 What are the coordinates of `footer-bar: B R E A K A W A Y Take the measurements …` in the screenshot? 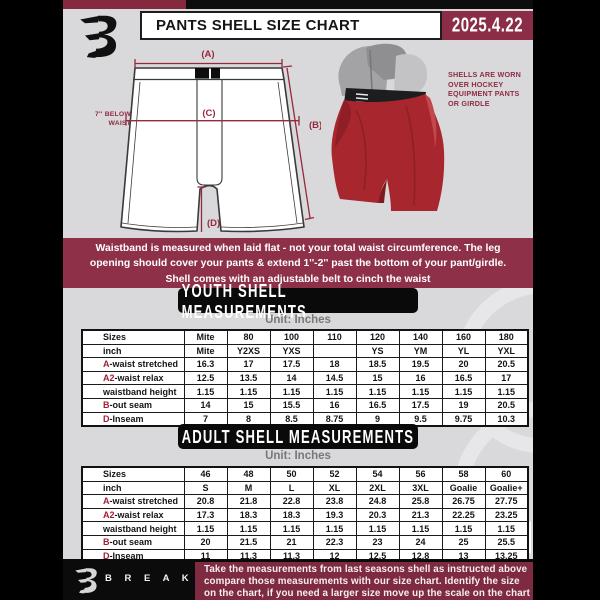 It's located at (298, 579).